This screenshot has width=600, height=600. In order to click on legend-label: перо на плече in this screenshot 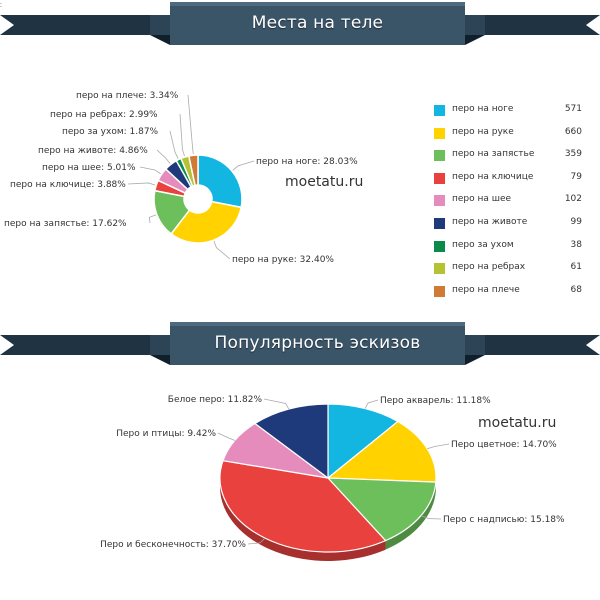, I will do `click(486, 289)`.